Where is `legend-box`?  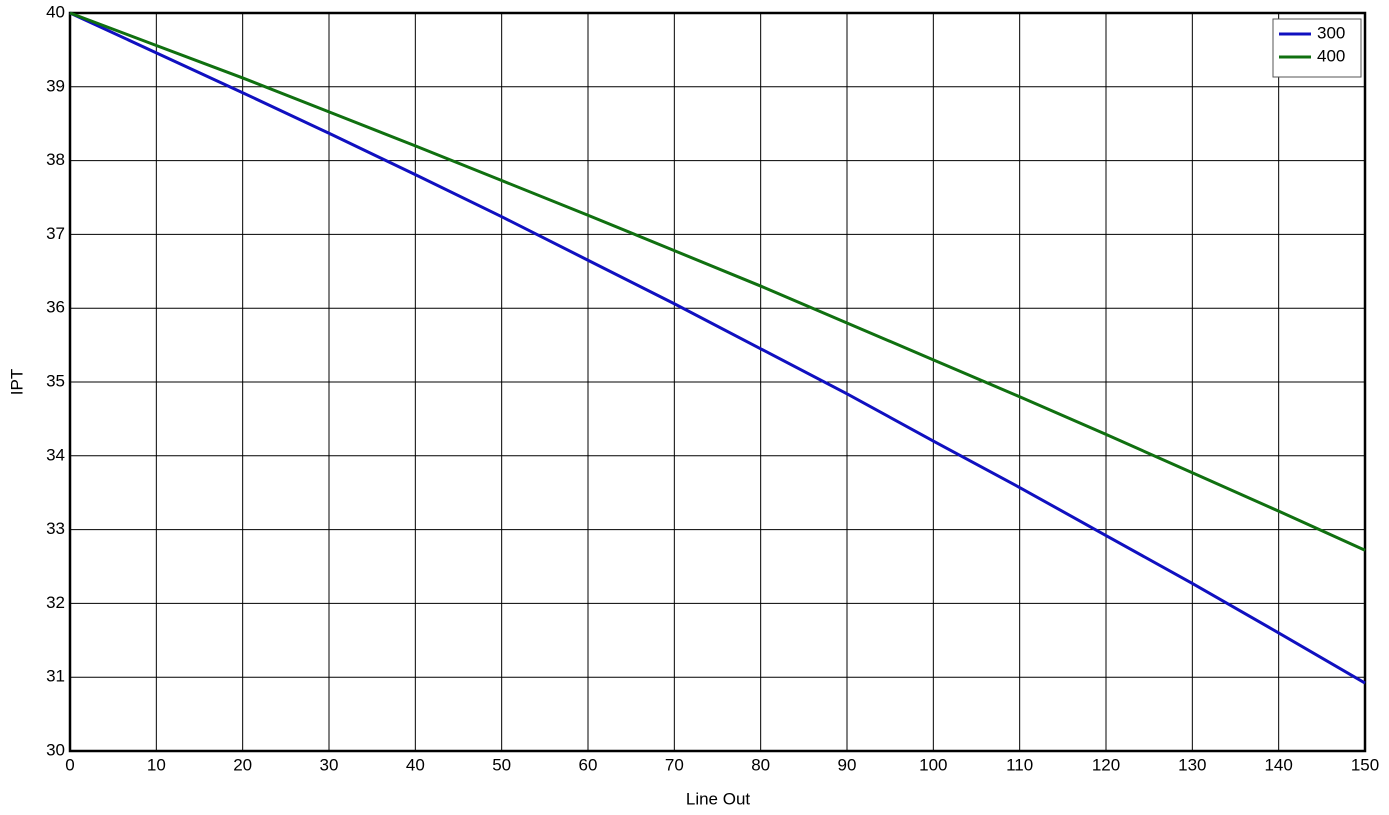 legend-box is located at coordinates (1317, 48).